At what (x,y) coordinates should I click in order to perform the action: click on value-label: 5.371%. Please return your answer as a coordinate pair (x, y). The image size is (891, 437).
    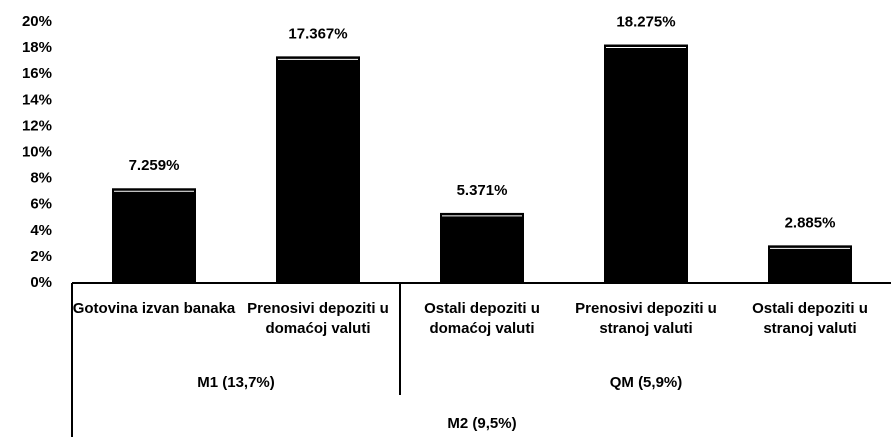
    Looking at the image, I should click on (482, 190).